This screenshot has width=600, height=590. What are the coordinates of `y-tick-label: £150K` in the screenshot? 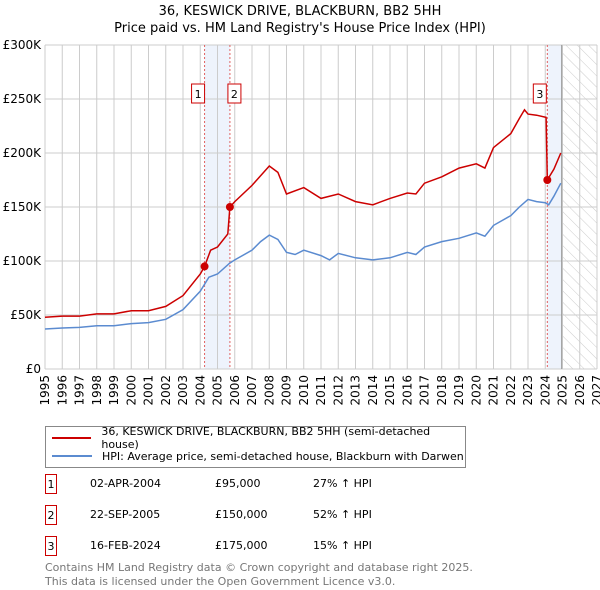 It's located at (23, 207).